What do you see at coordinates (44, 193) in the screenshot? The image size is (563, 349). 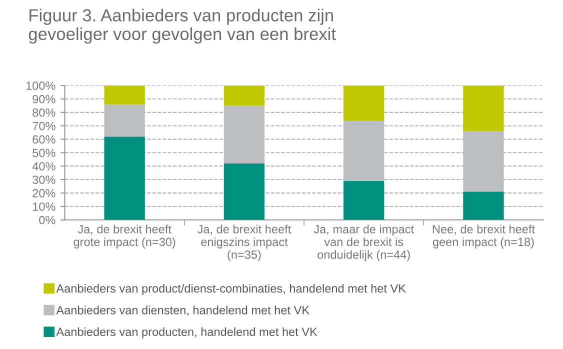 I see `y-tick-label: 20%` at bounding box center [44, 193].